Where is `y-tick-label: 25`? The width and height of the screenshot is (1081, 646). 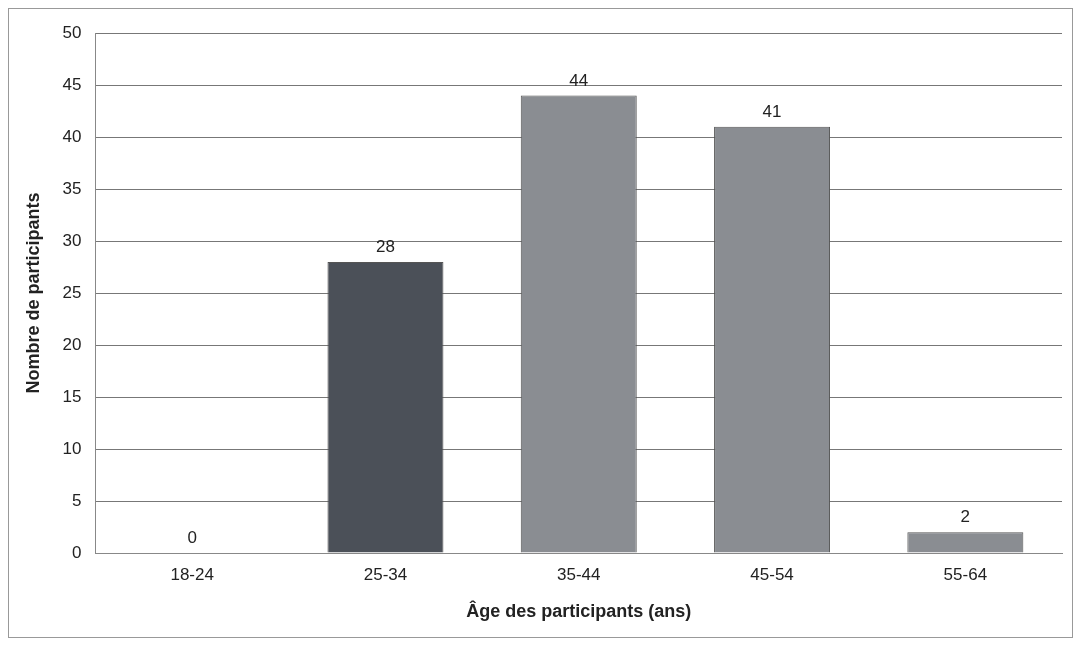
y-tick-label: 25 is located at coordinates (72, 292).